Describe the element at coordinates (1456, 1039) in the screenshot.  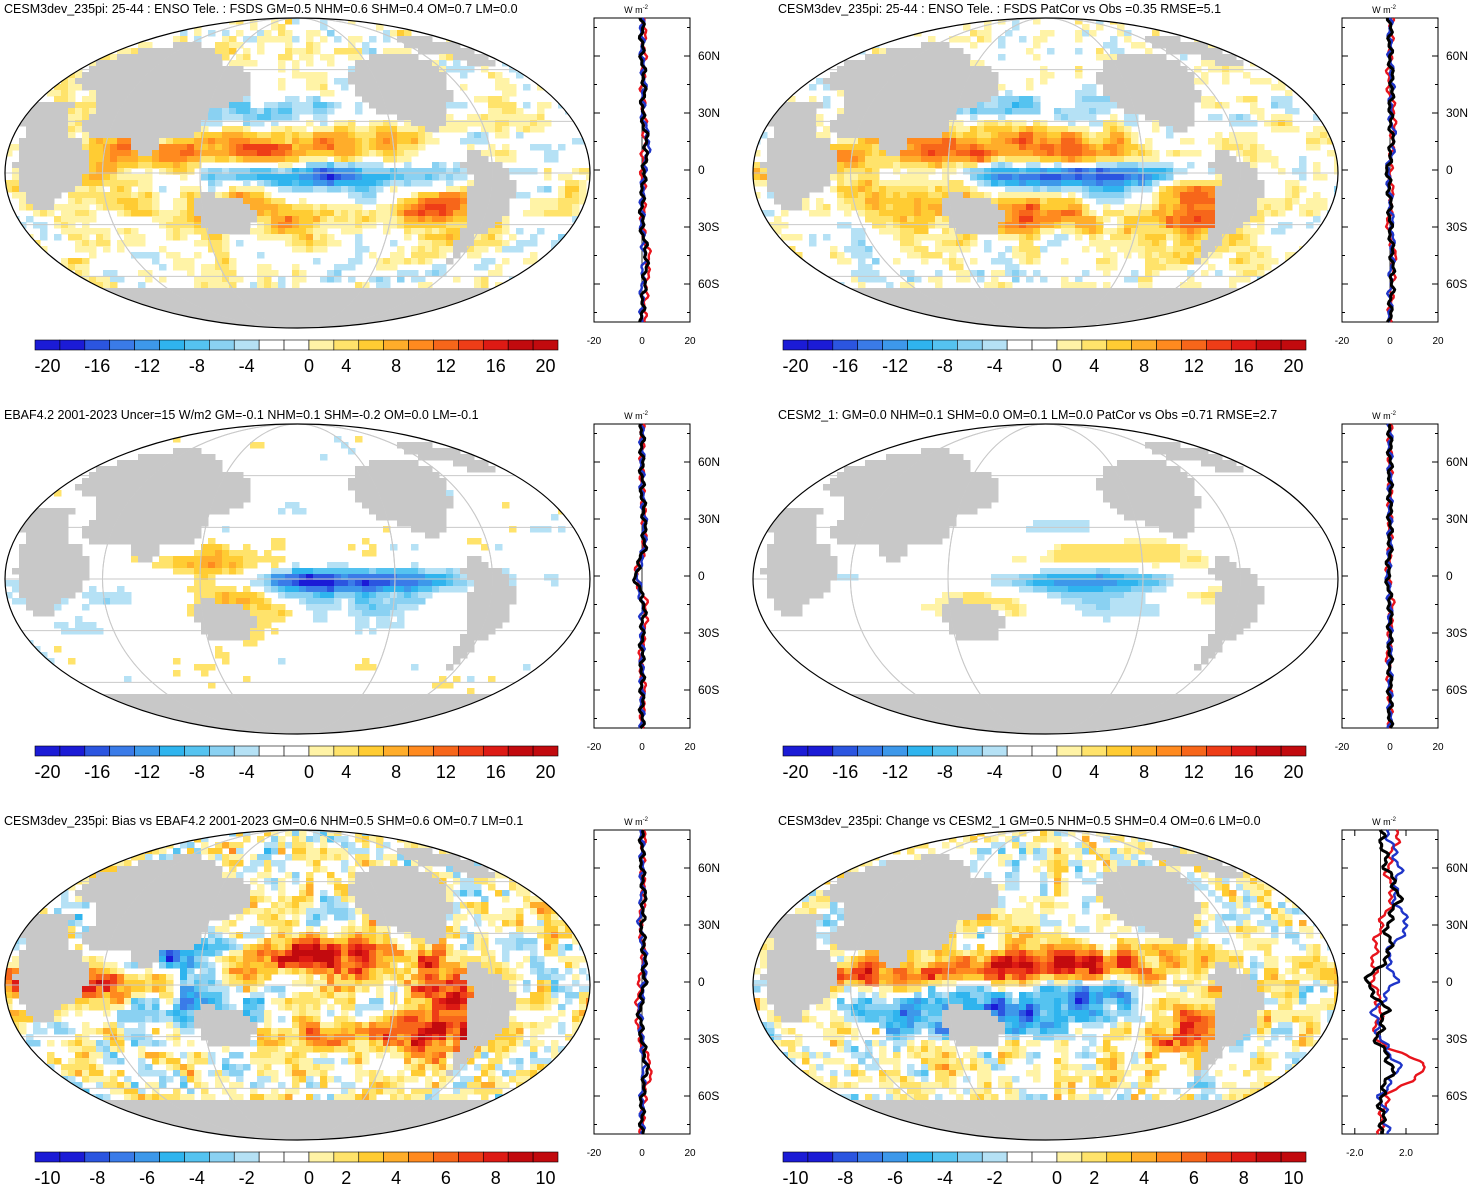
I see `zonal-lat-label: 30S` at that location.